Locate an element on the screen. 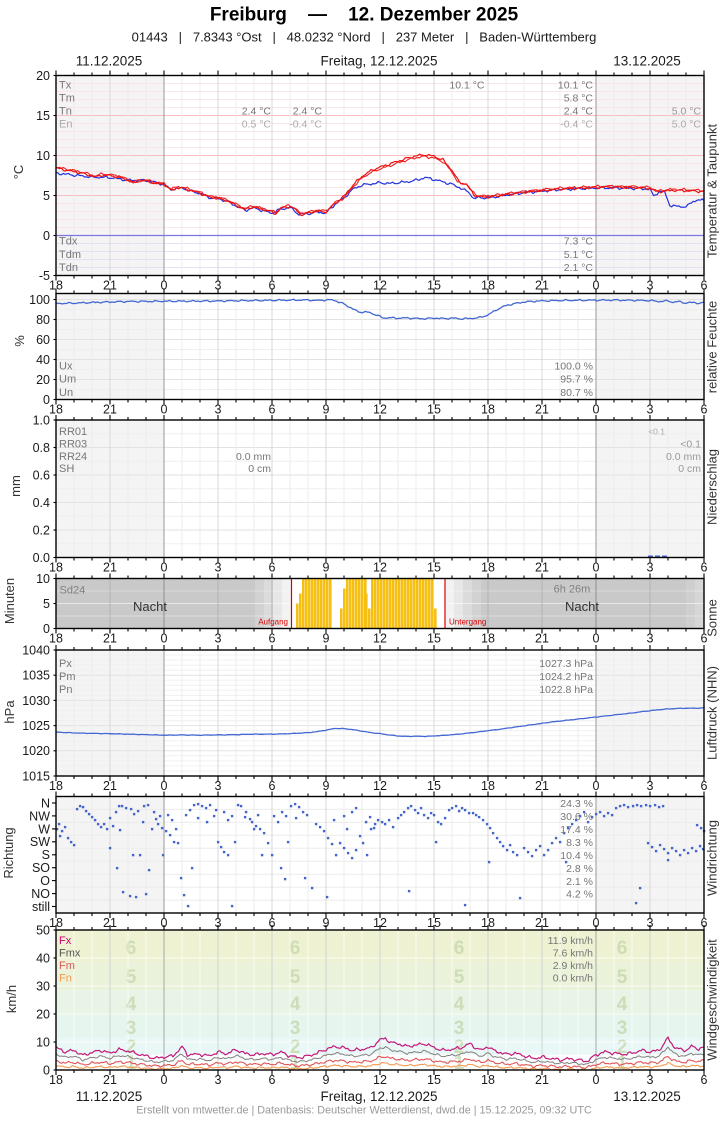  svg-text: Tdm is located at coordinates (70, 255).